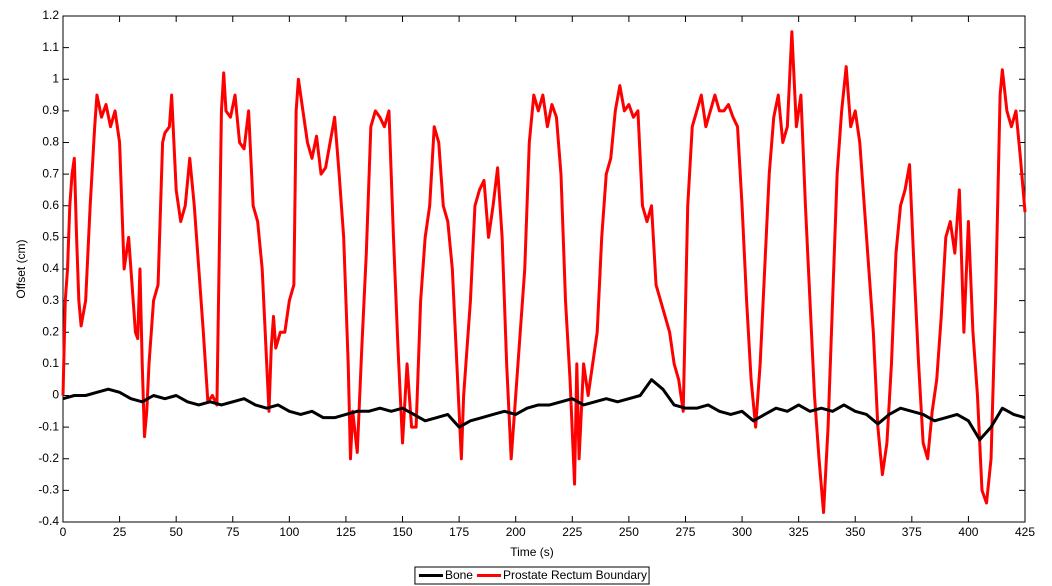 The height and width of the screenshot is (586, 1052). I want to click on x-tick-label: 50, so click(176, 532).